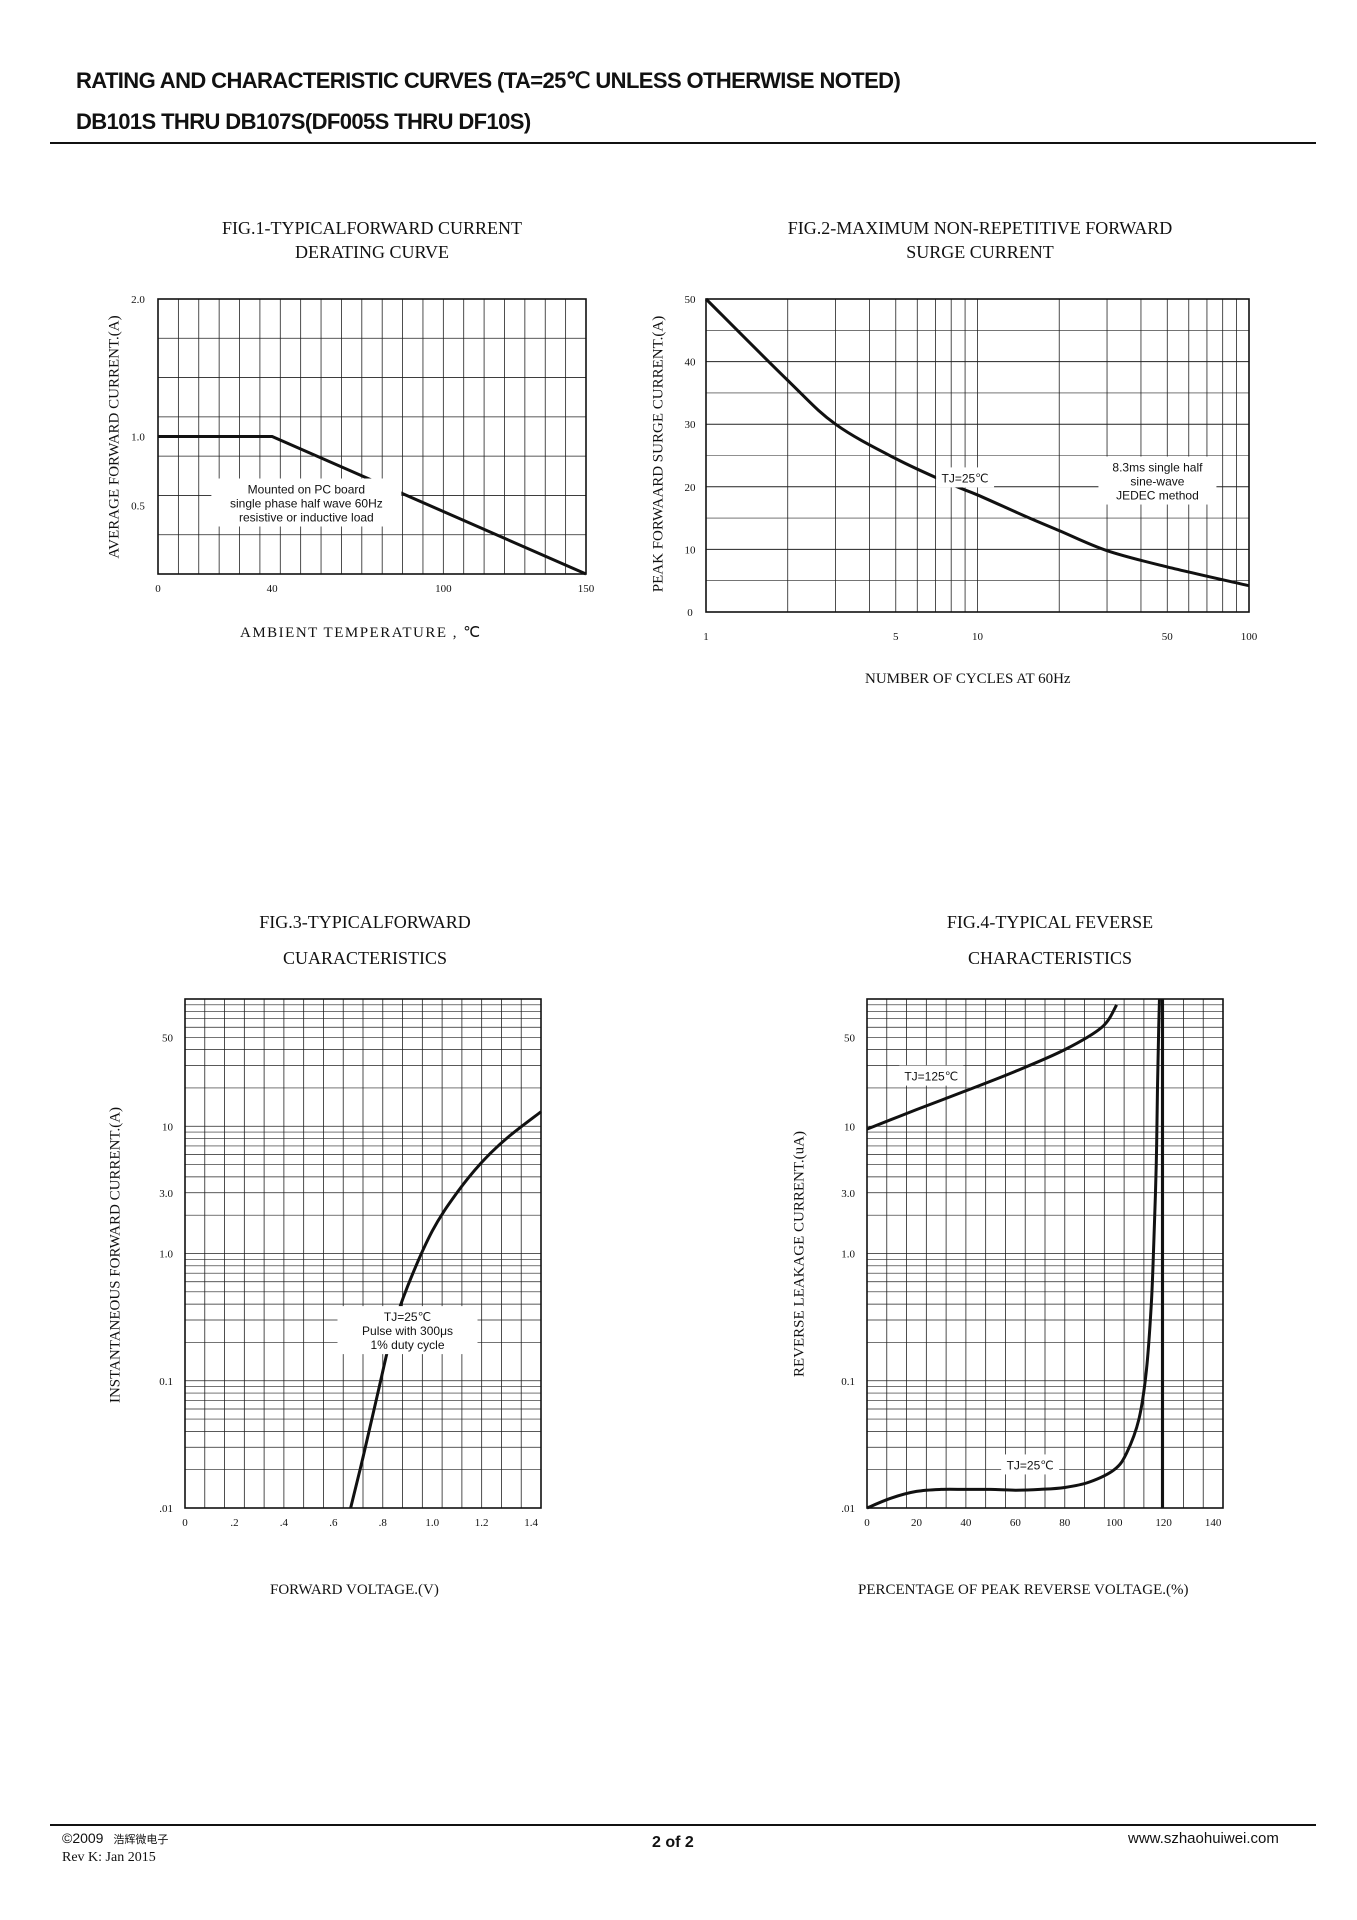 This screenshot has height=1920, width=1357. I want to click on fig3-y-tick-label: 1.0, so click(166, 1255).